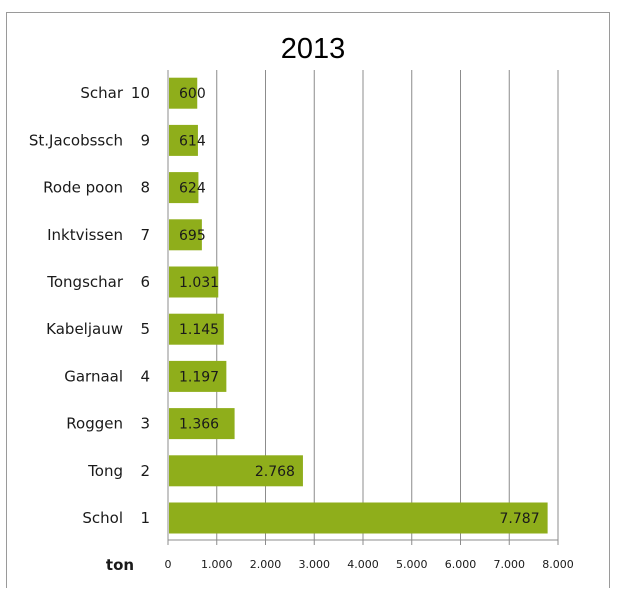  Describe the element at coordinates (510, 564) in the screenshot. I see `x-tick-label: 7.000` at that location.